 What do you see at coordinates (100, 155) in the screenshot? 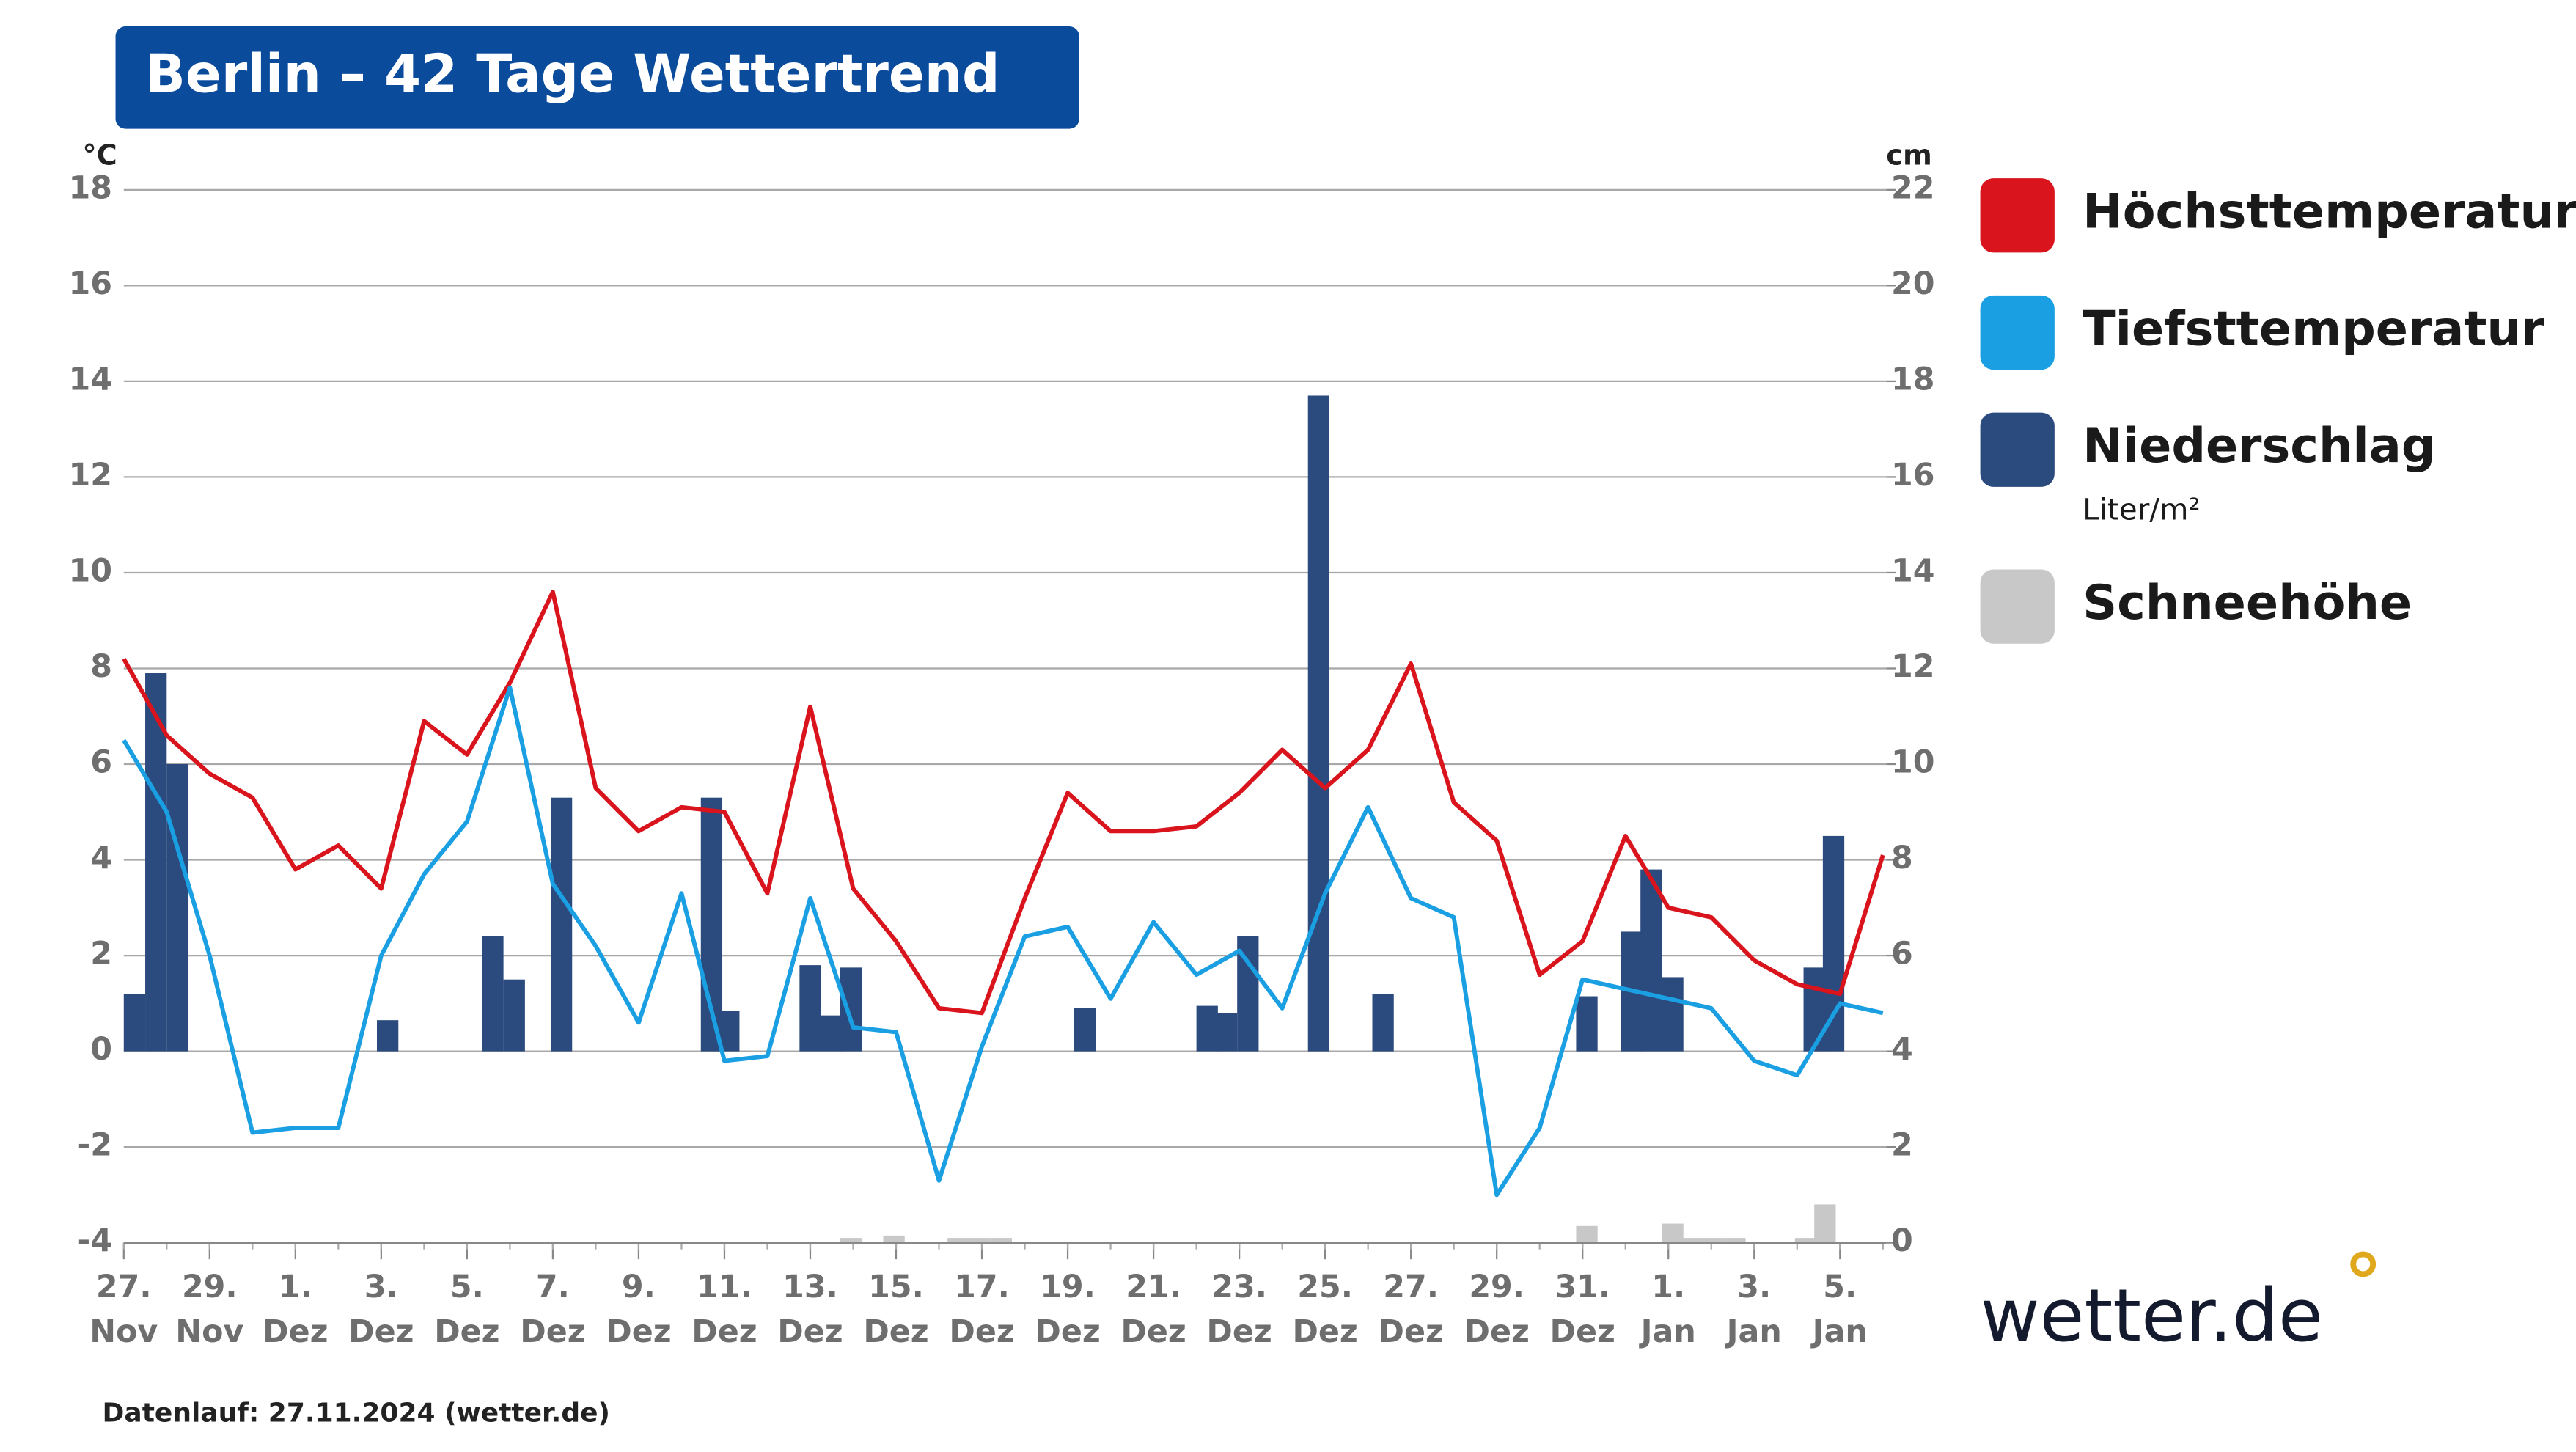
I see `y-axis-unit: °C` at bounding box center [100, 155].